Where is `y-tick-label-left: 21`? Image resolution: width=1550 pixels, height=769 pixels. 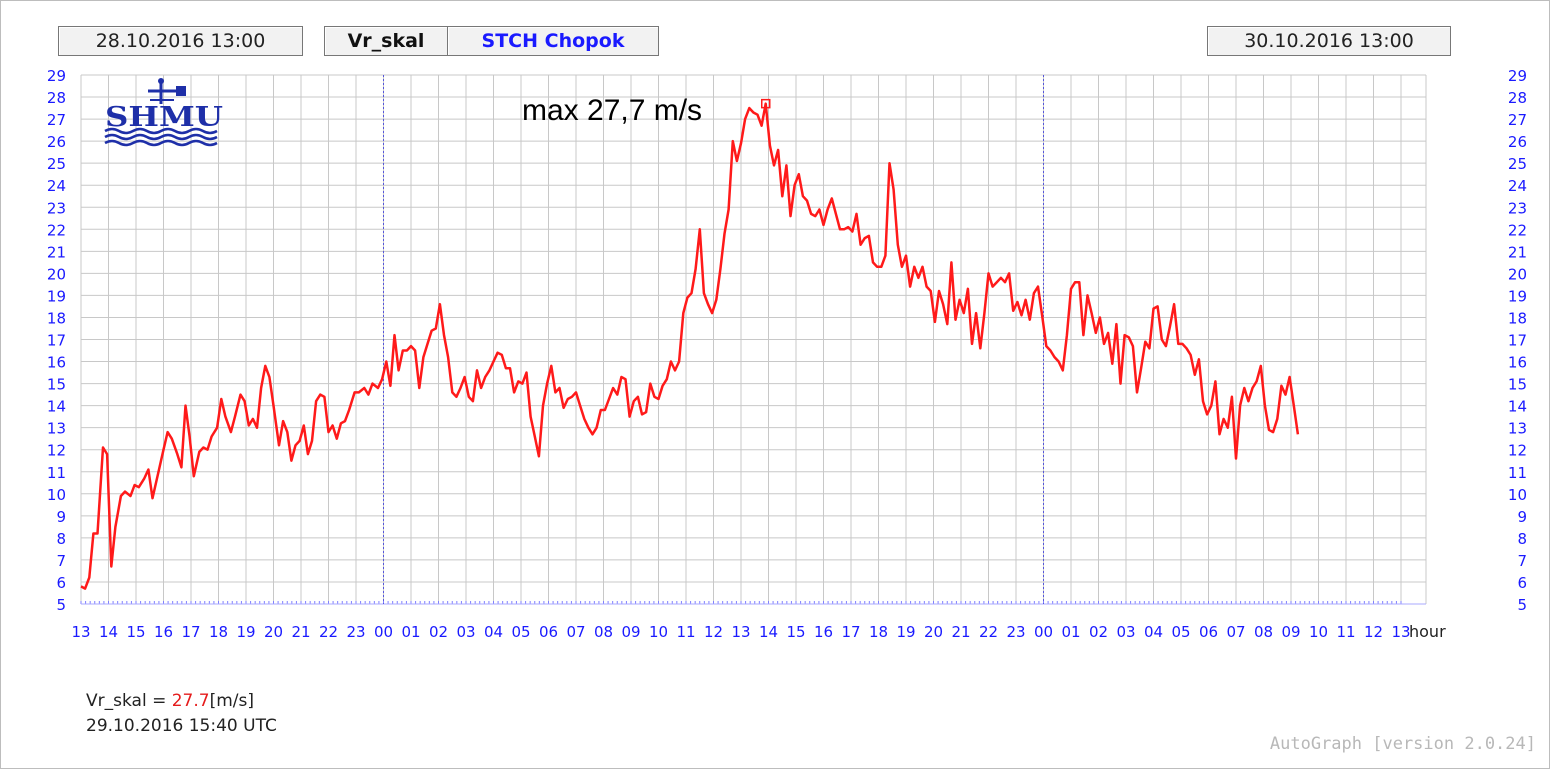
y-tick-label-left: 21 is located at coordinates (56, 252).